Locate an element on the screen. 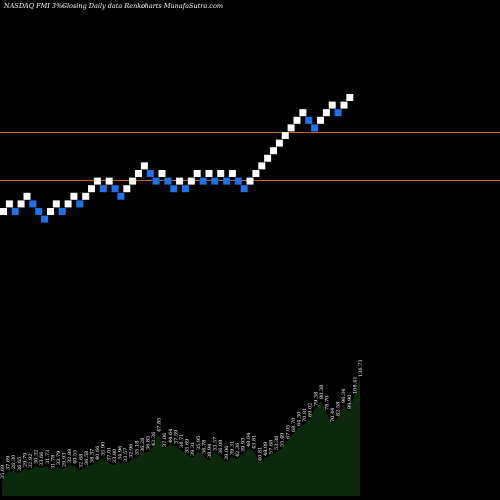 Image resolution: width=500 pixels, height=500 pixels. volume-label-55: 70.81 is located at coordinates (305, 415).